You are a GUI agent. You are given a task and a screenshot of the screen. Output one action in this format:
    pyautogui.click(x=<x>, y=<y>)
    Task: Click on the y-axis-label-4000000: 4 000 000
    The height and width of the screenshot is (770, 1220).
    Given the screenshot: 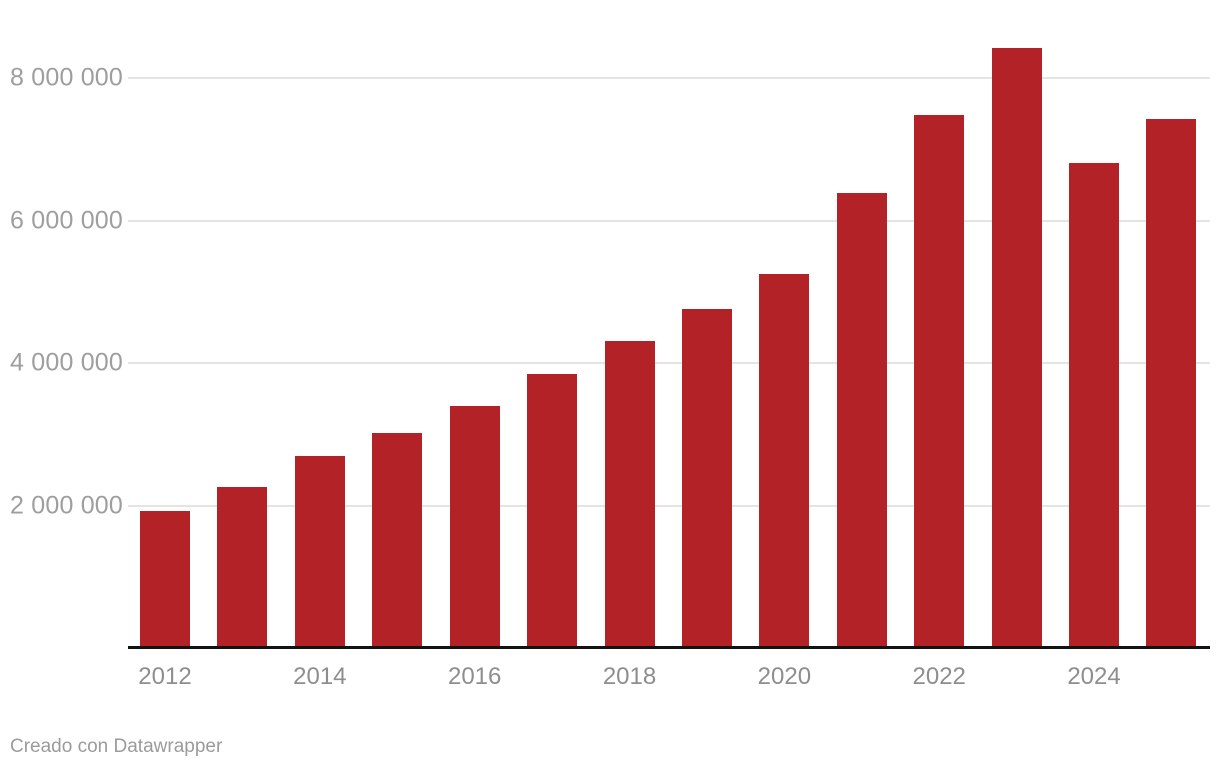 What is the action you would take?
    pyautogui.click(x=67, y=362)
    